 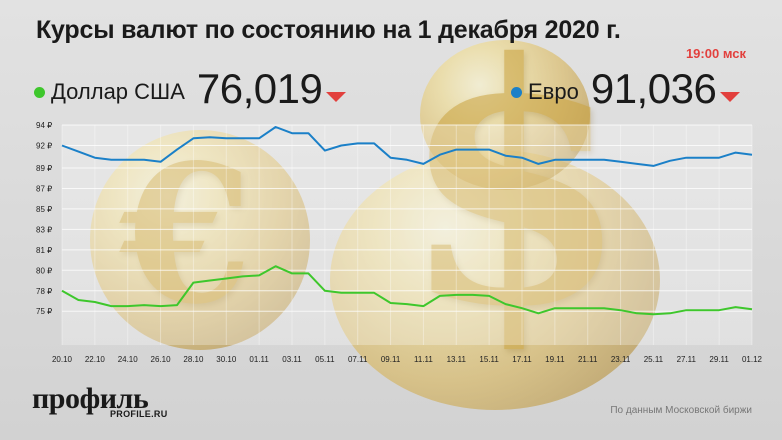 I want to click on y-tick-label: 80 ₽, so click(x=44, y=270).